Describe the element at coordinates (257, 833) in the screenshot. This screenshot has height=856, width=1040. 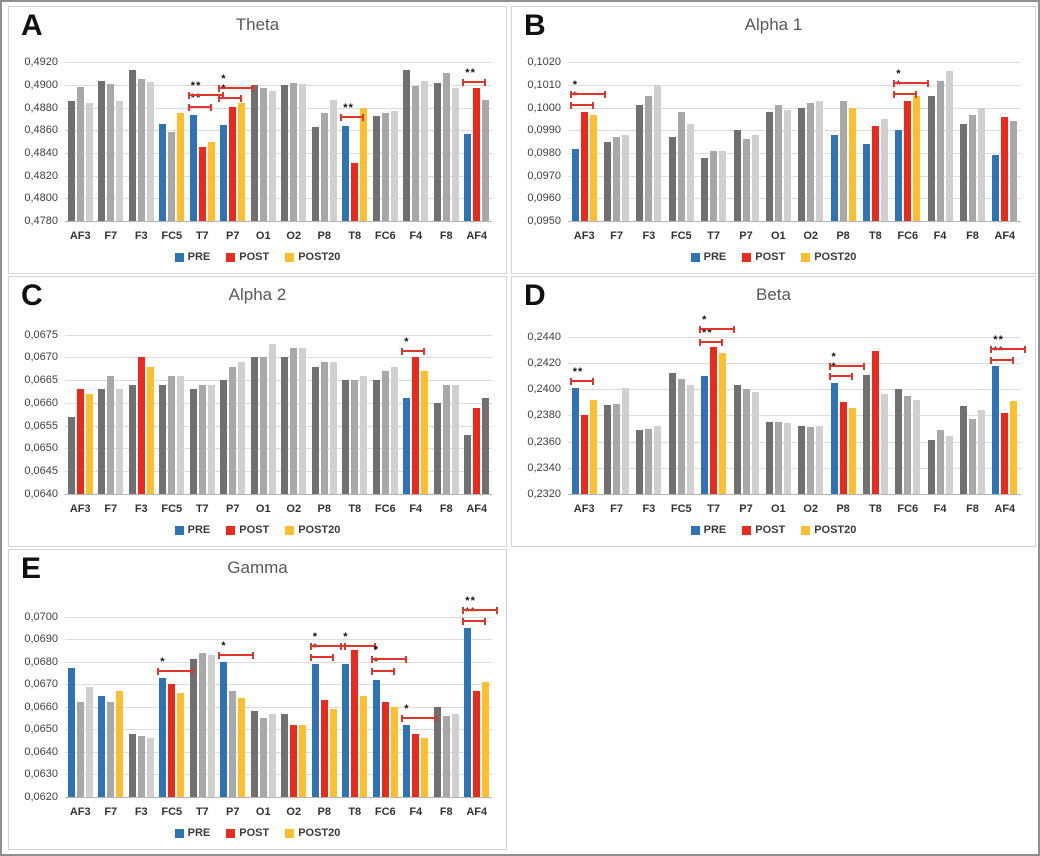
I see `legend: PRE POST POST20` at that location.